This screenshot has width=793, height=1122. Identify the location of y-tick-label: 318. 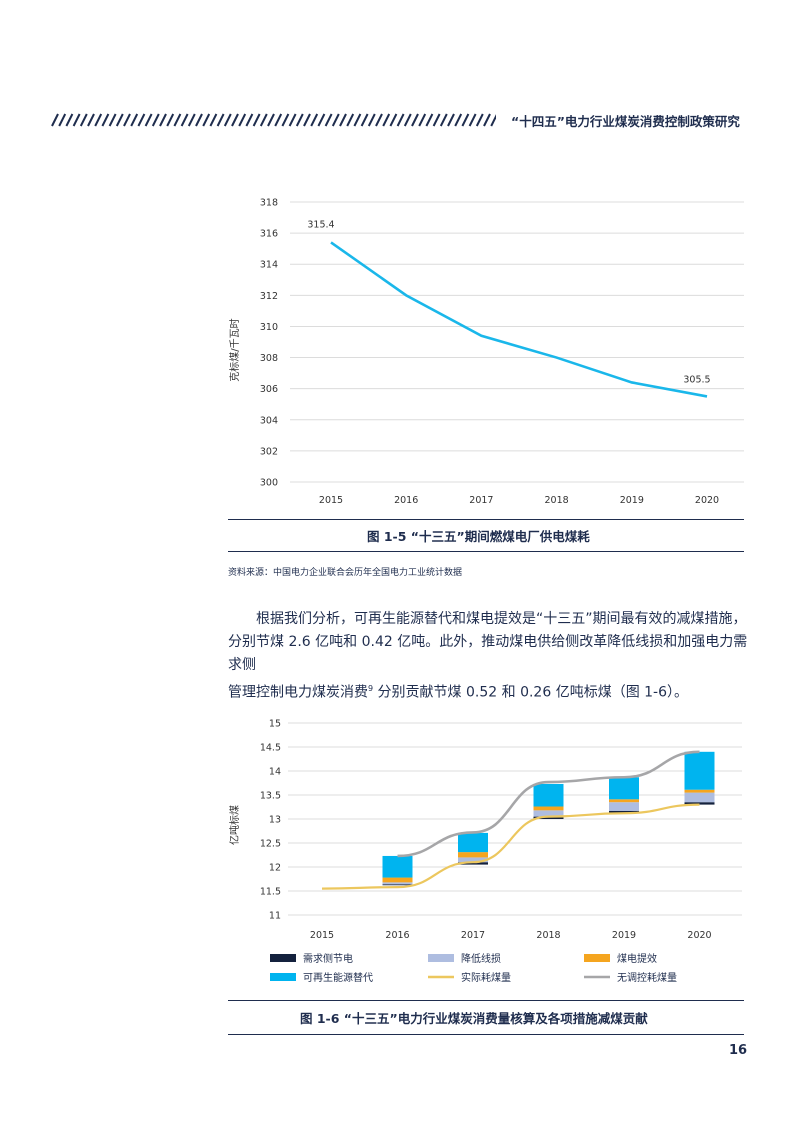
(269, 203).